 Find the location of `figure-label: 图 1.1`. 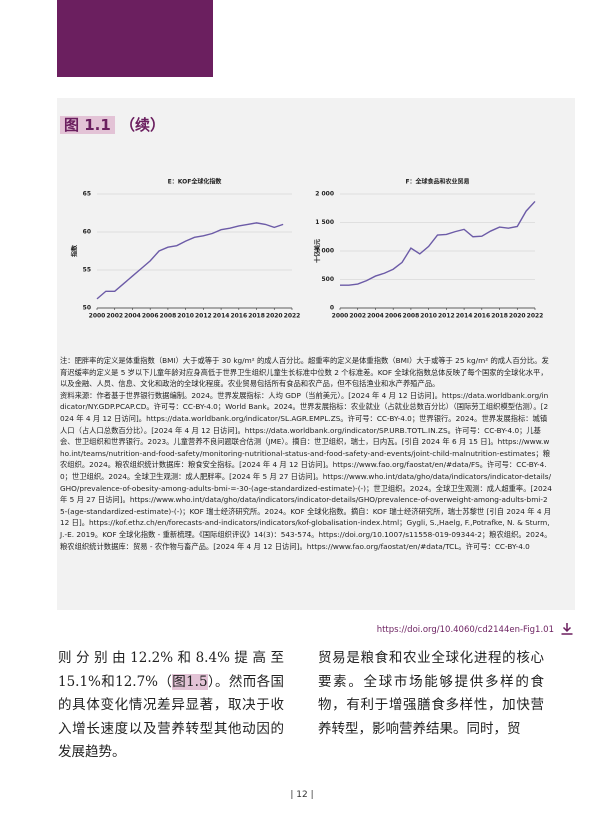

figure-label: 图 1.1 is located at coordinates (87, 125).